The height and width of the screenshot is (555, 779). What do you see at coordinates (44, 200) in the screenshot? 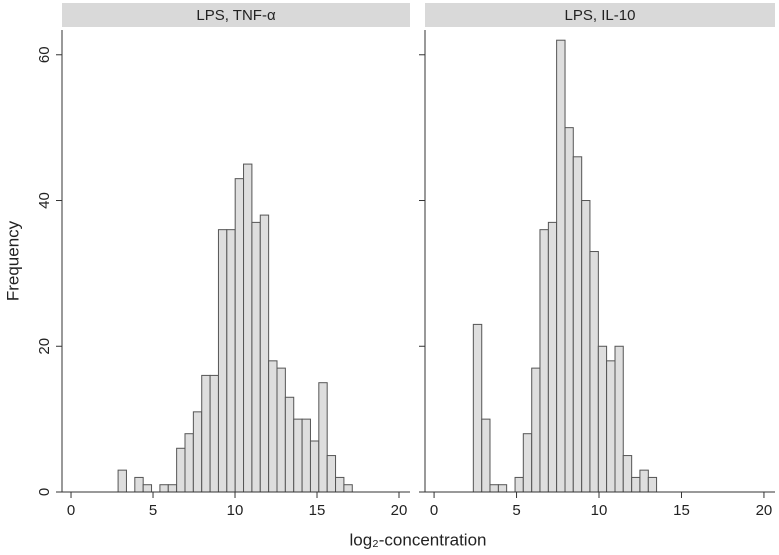
I see `y-tick-label: 40` at bounding box center [44, 200].